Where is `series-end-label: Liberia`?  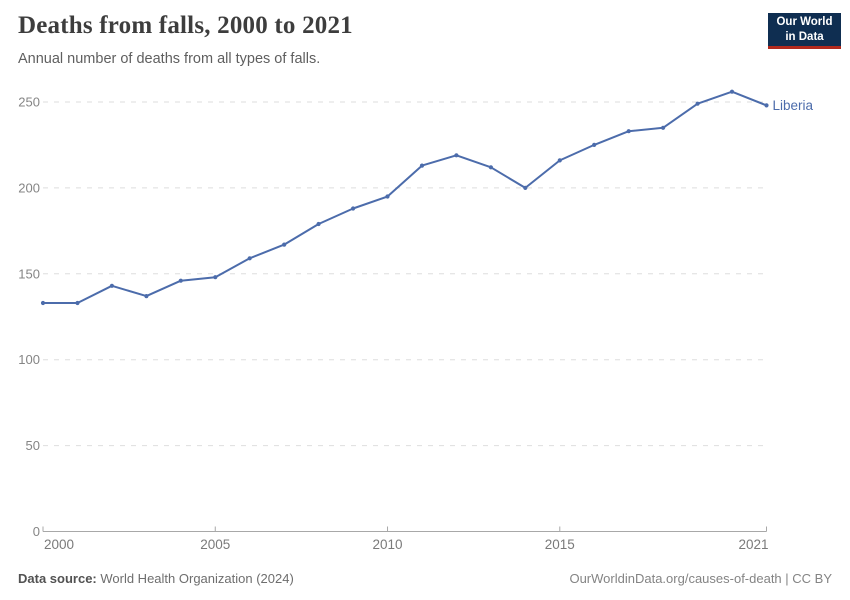
series-end-label: Liberia is located at coordinates (793, 105).